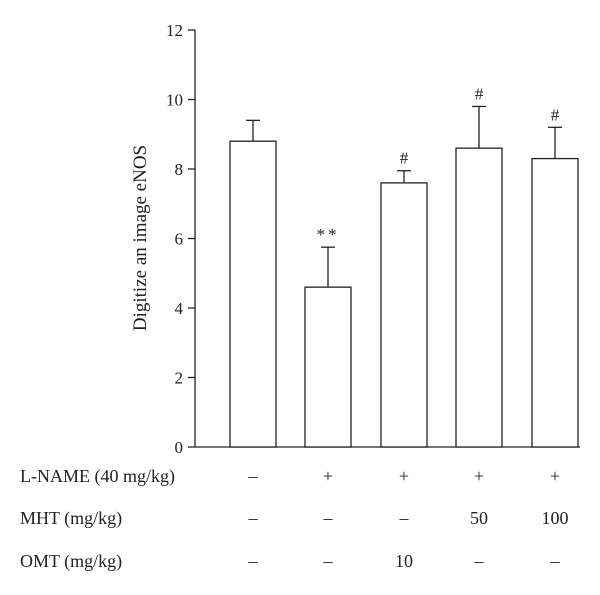 The image size is (600, 595). What do you see at coordinates (404, 561) in the screenshot?
I see `treatment-cell: 10` at bounding box center [404, 561].